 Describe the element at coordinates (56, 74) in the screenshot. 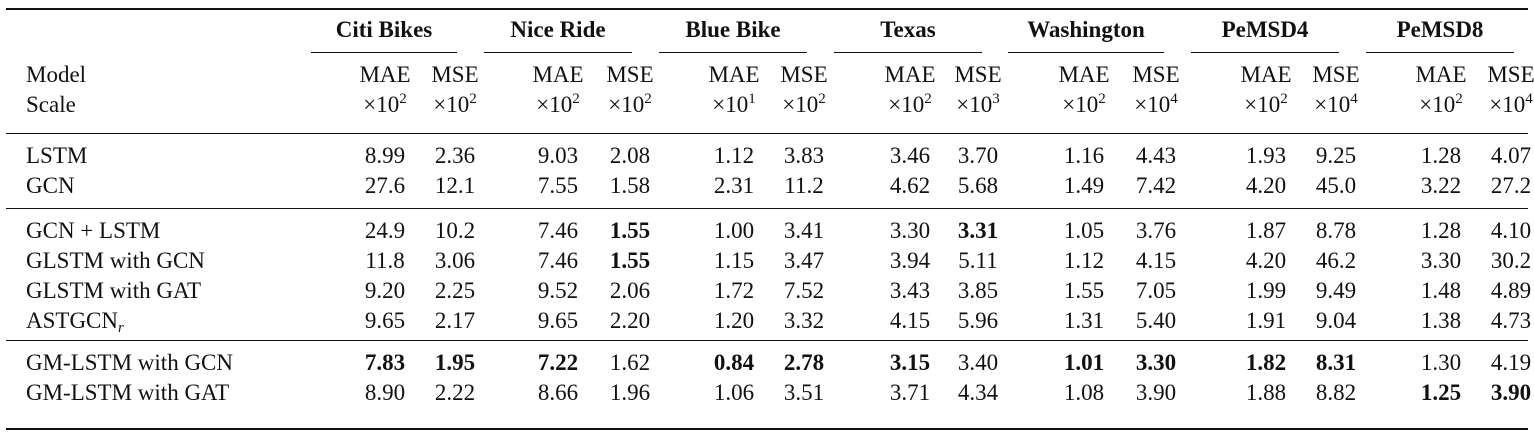

I see `model-header: Model` at that location.